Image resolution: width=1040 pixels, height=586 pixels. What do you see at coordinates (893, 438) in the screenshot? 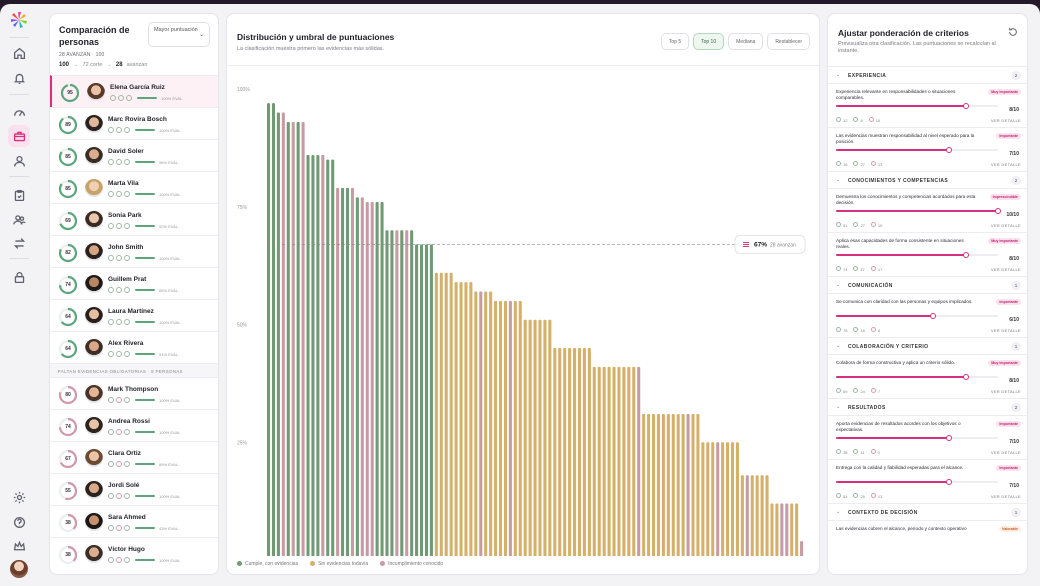
I see `weight-slider-fill` at bounding box center [893, 438].